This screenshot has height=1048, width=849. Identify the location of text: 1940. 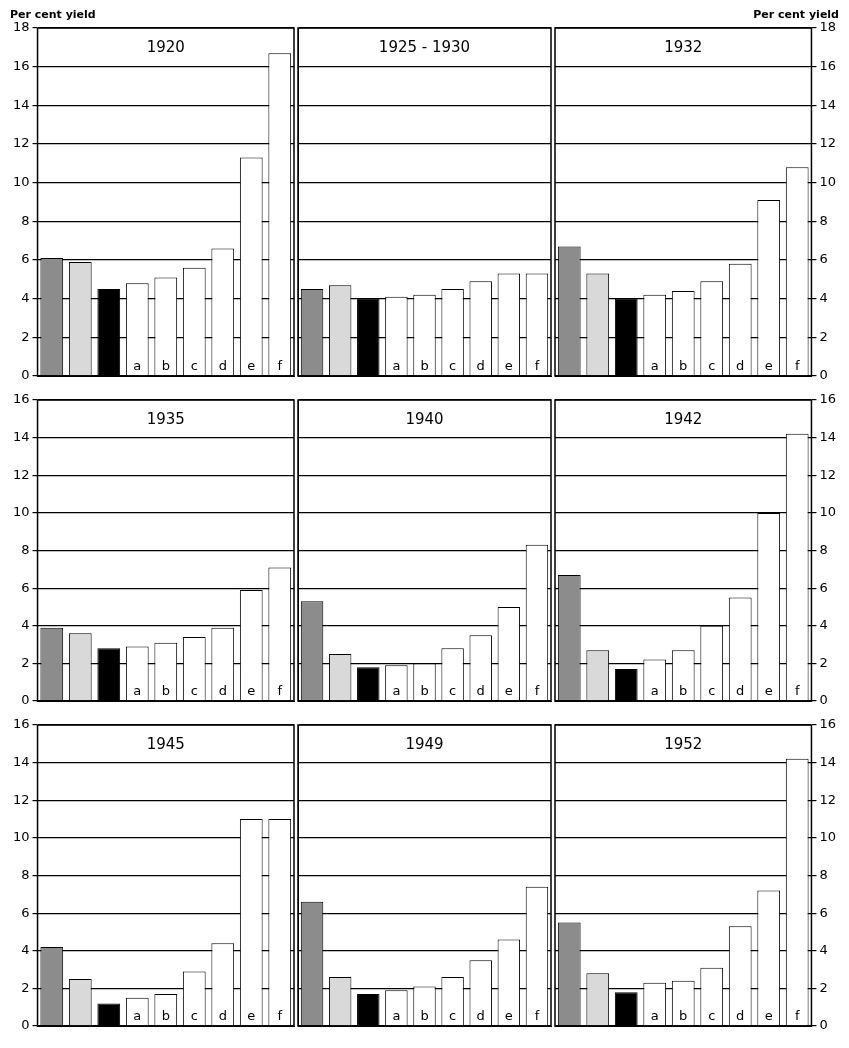
(424, 418).